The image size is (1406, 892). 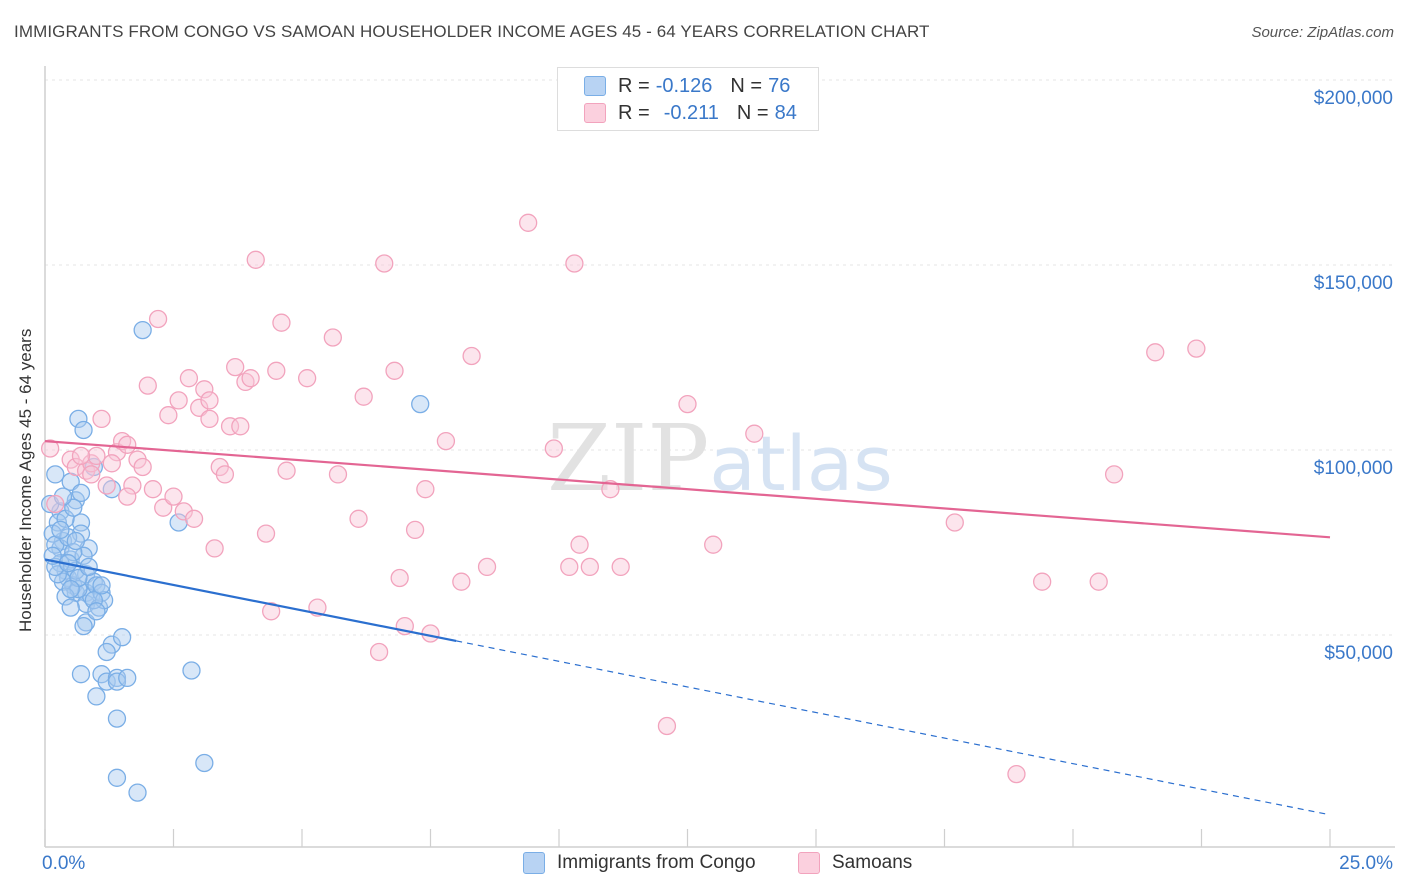 I want to click on samoan-trend-line, so click(x=687, y=489).